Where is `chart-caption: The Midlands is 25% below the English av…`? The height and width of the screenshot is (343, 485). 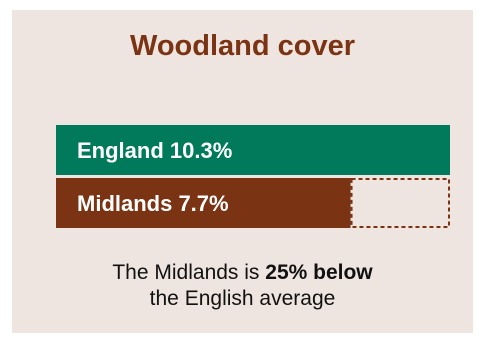
chart-caption: The Midlands is 25% below the English av… is located at coordinates (242, 286).